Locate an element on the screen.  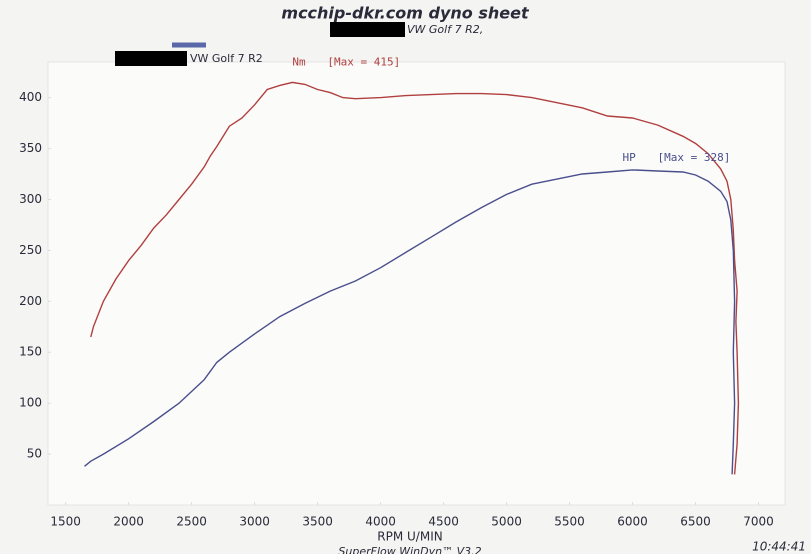
x-tick-label: 1500 is located at coordinates (65, 522).